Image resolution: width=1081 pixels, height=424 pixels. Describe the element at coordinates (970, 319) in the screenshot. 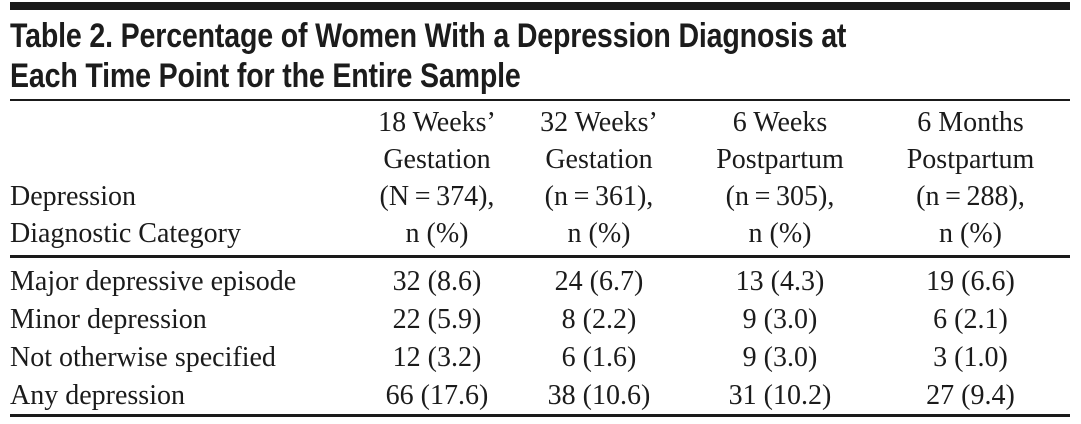

I see `value-cell: 6 (2.1)` at that location.